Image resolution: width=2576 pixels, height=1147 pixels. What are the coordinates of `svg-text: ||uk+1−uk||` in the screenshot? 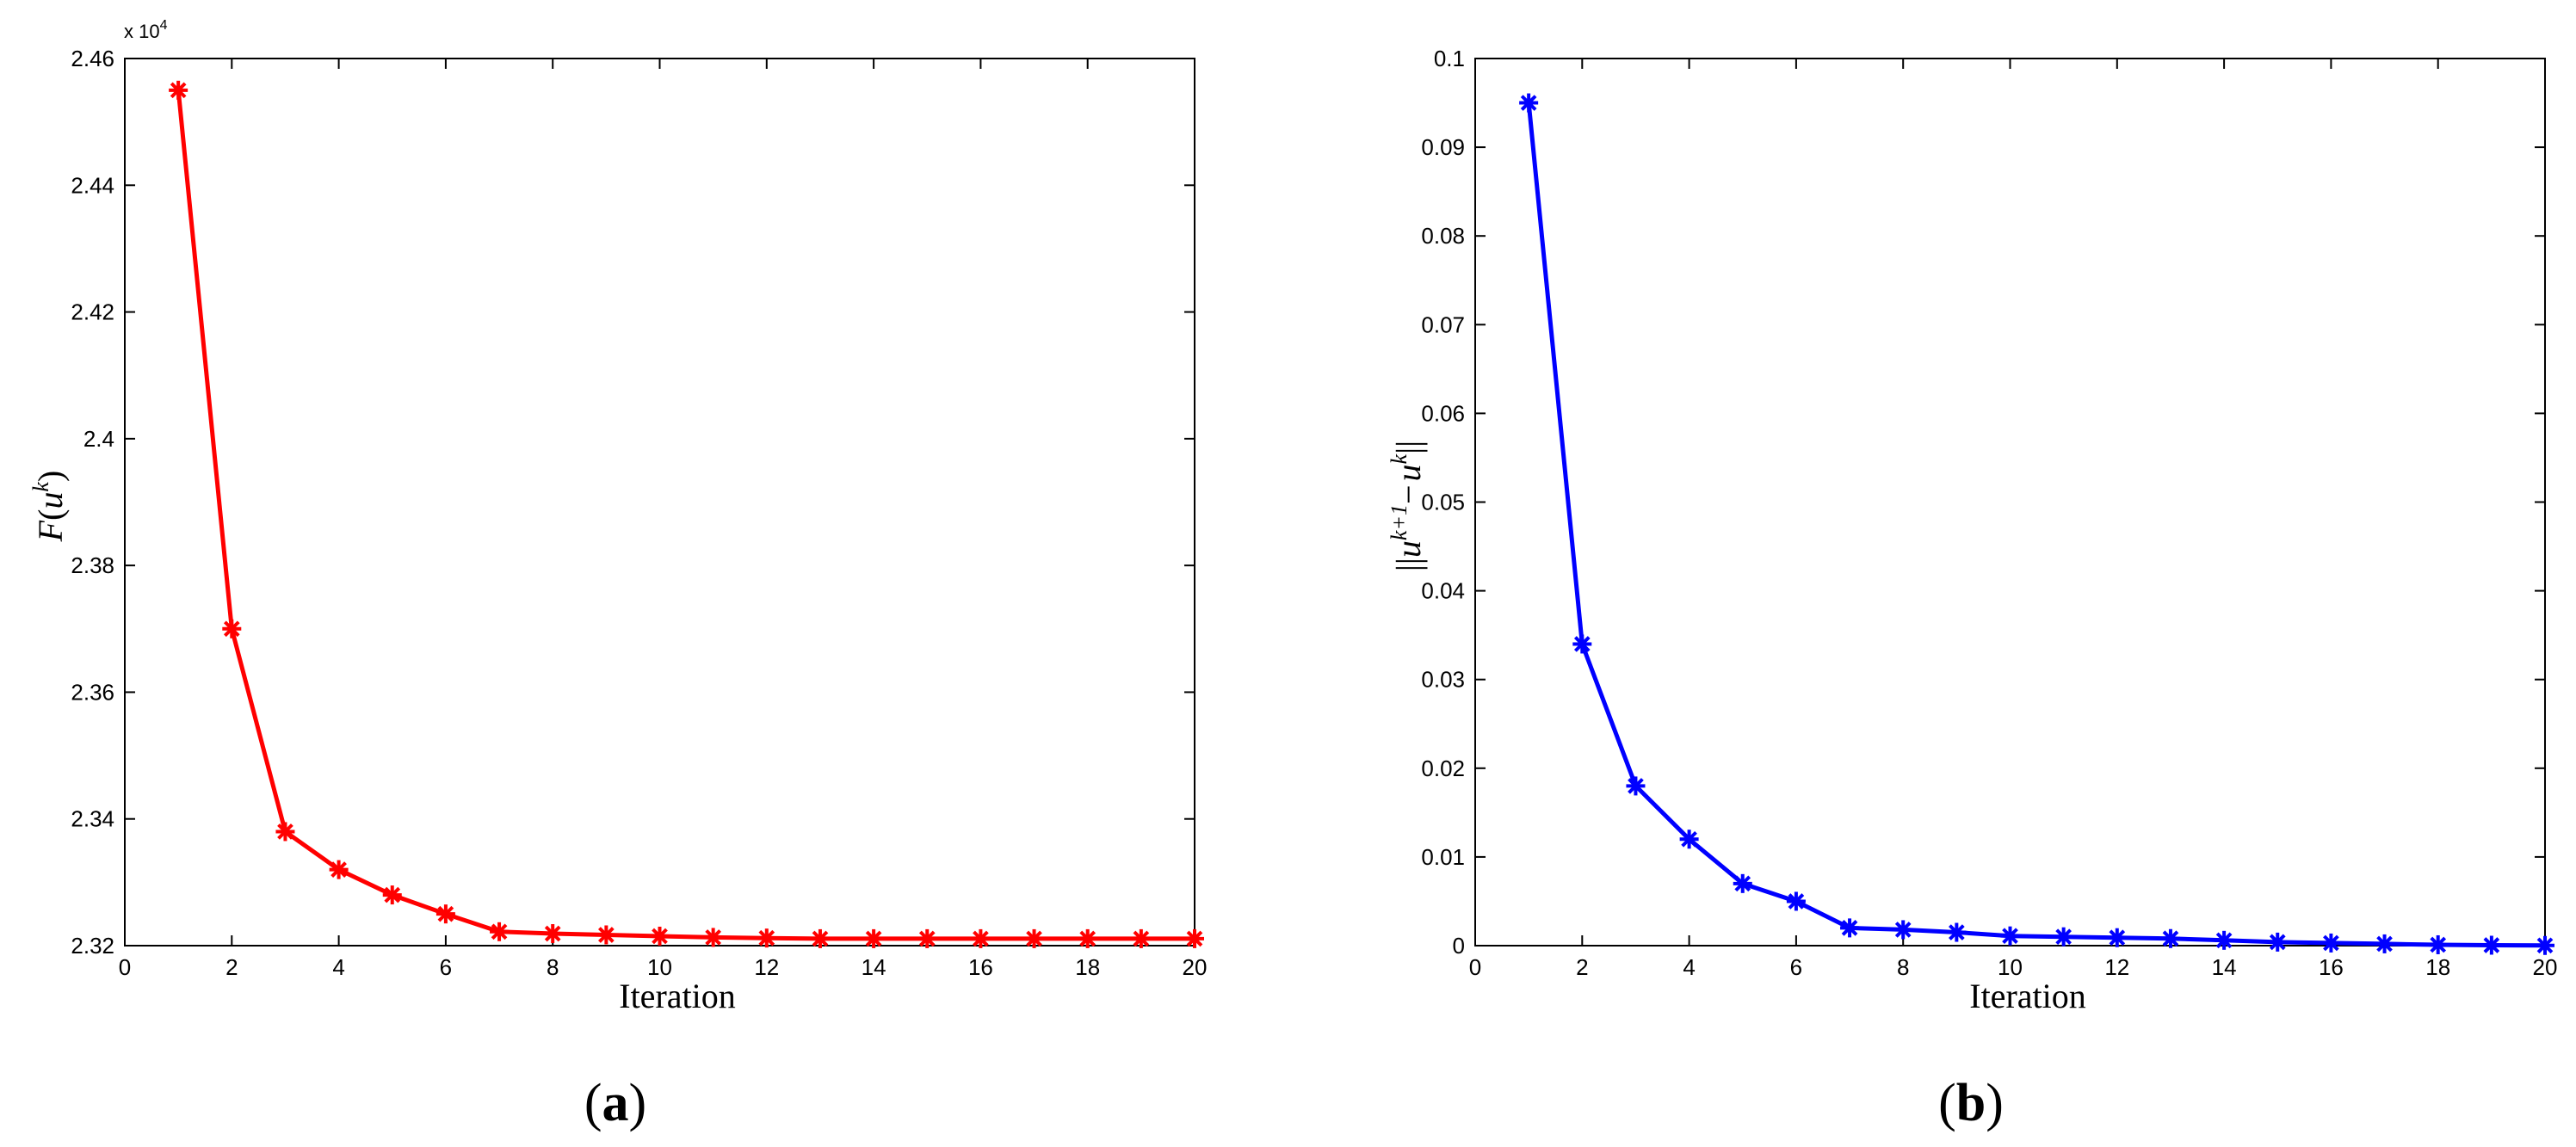 It's located at (1407, 506).